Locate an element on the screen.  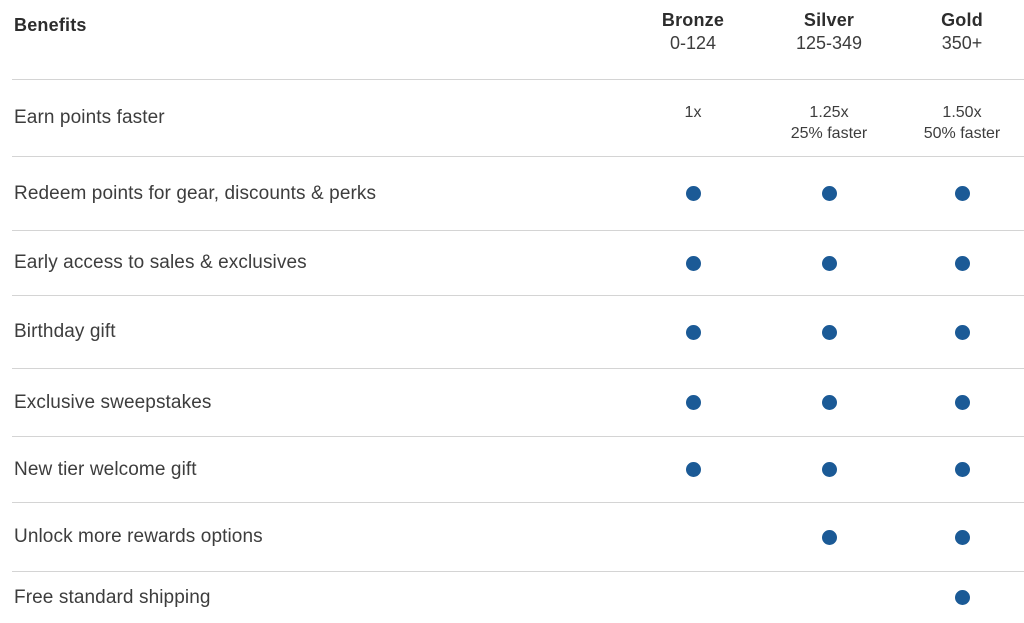
benefit-row-free-shipping: Free standard shipping is located at coordinates (518, 597).